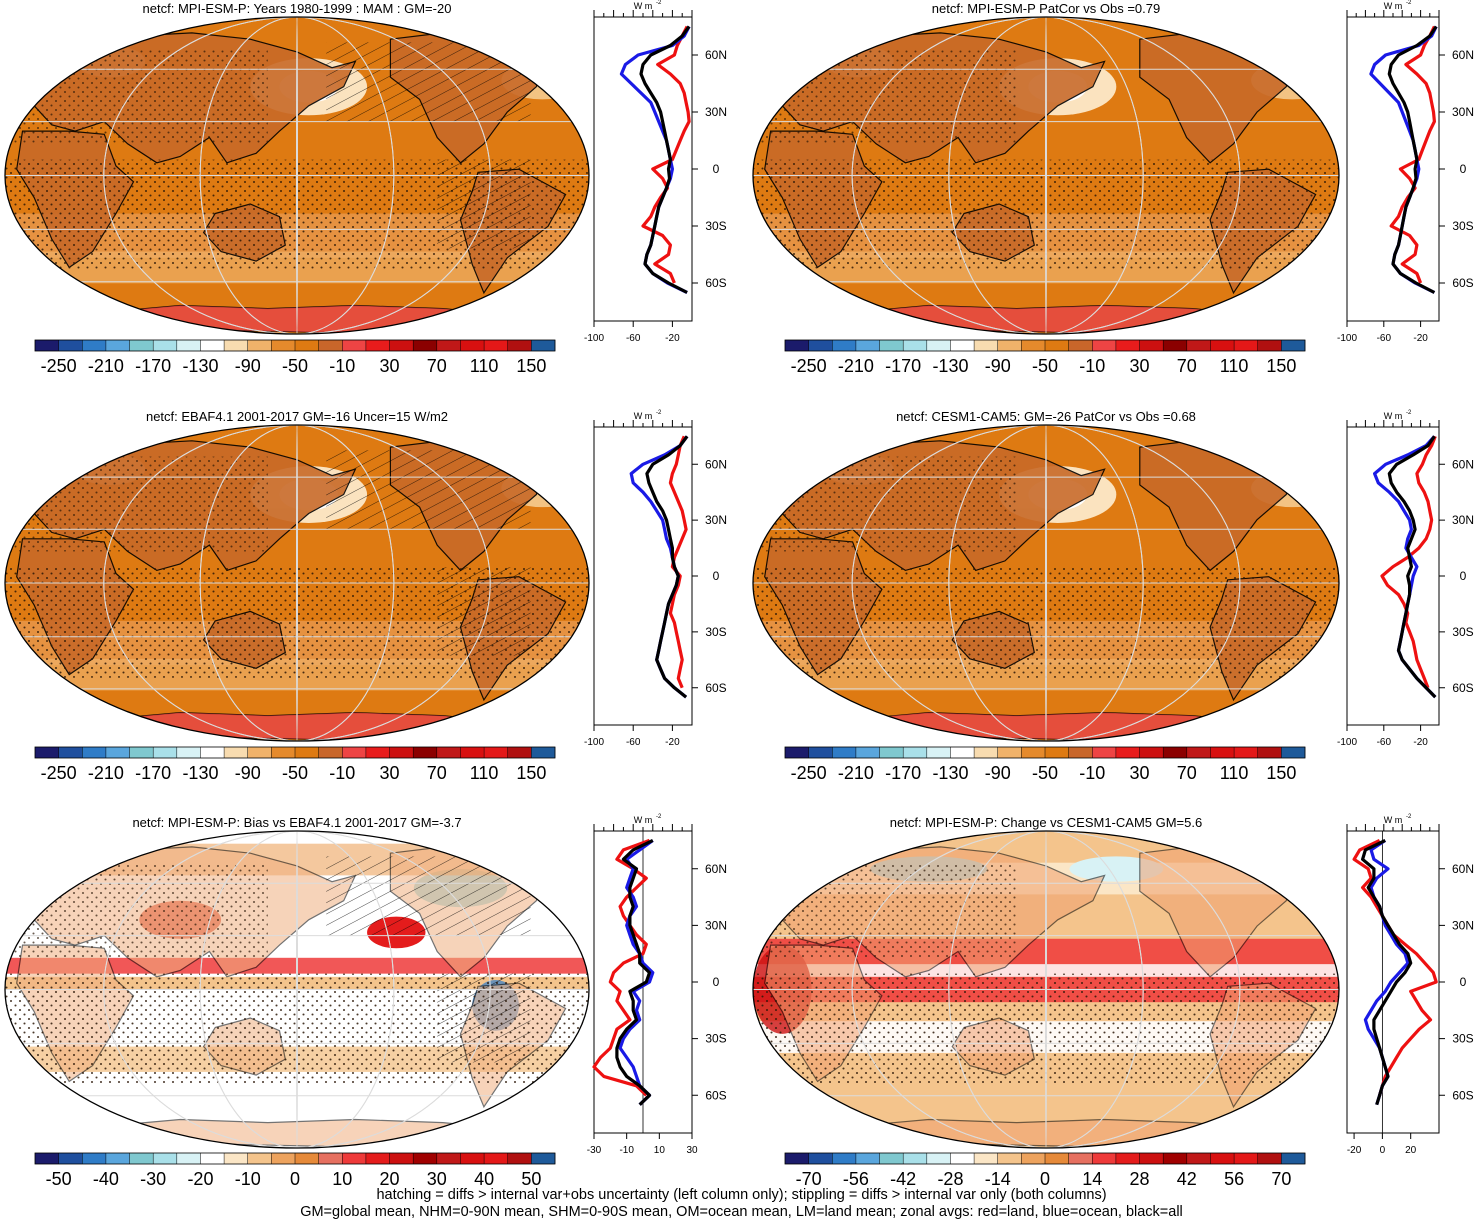 The image size is (1483, 1221). Describe the element at coordinates (295, 1179) in the screenshot. I see `colorbar-tick-label: 0` at that location.